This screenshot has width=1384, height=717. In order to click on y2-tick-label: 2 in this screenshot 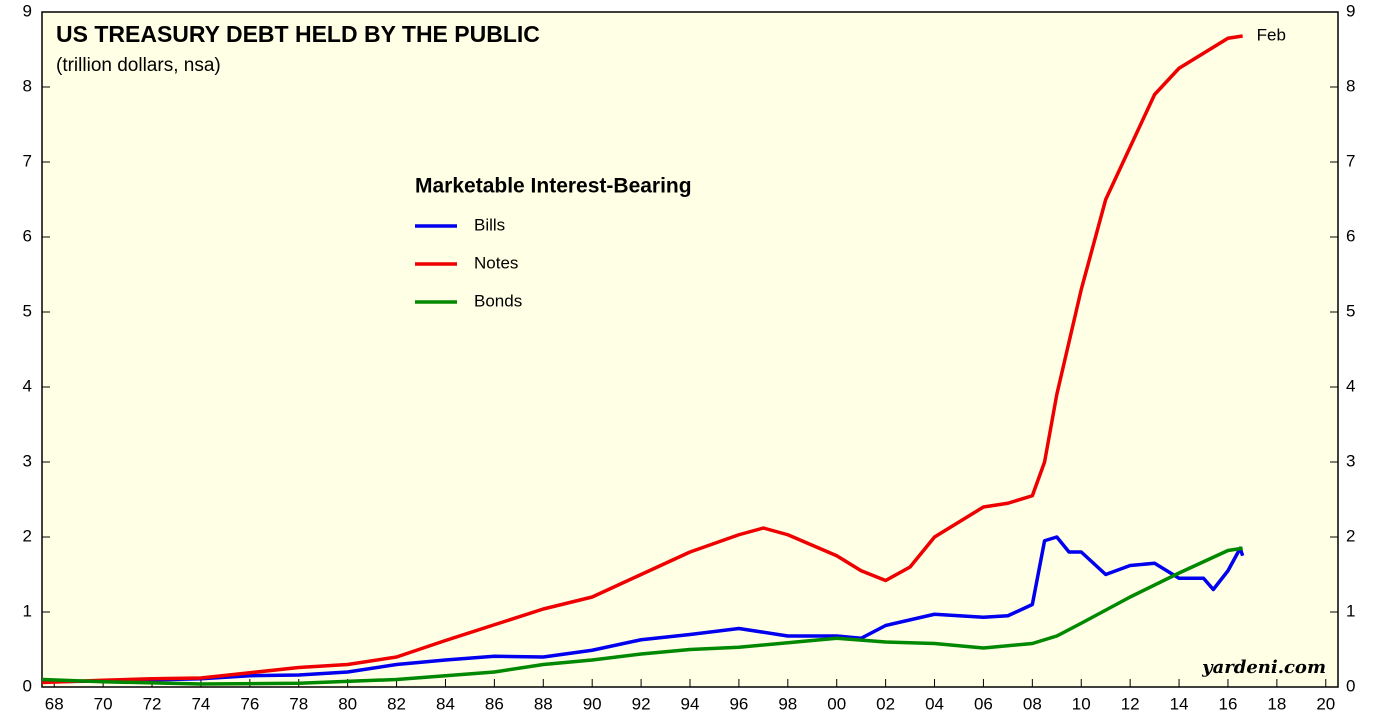, I will do `click(1350, 535)`.